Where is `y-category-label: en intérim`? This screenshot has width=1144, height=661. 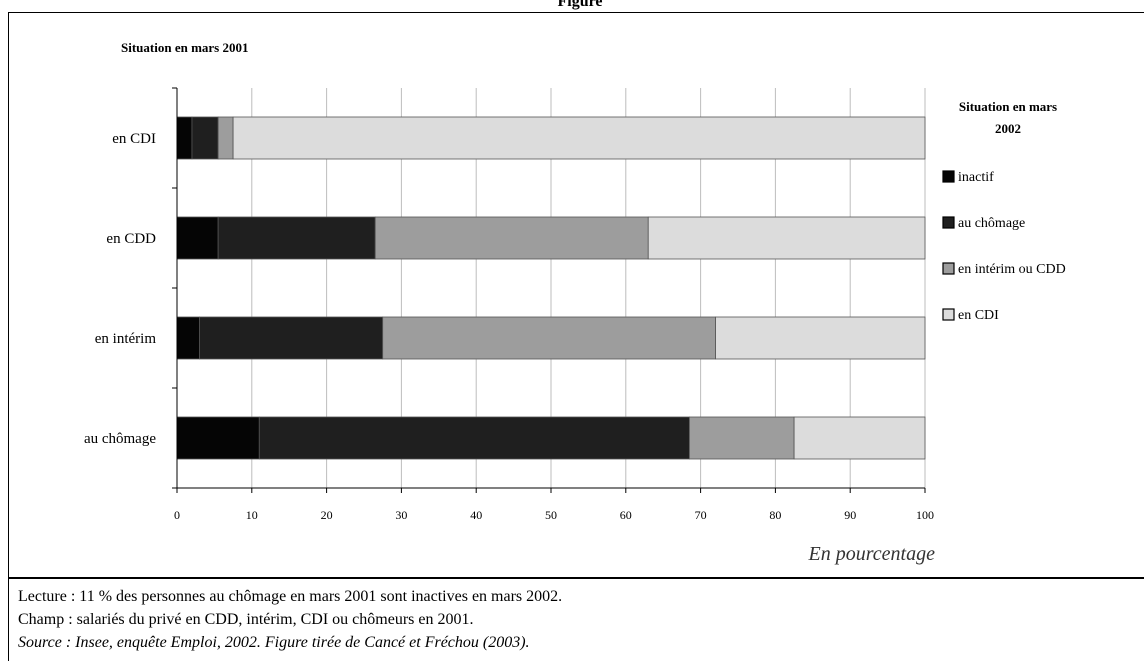
y-category-label: en intérim is located at coordinates (126, 339).